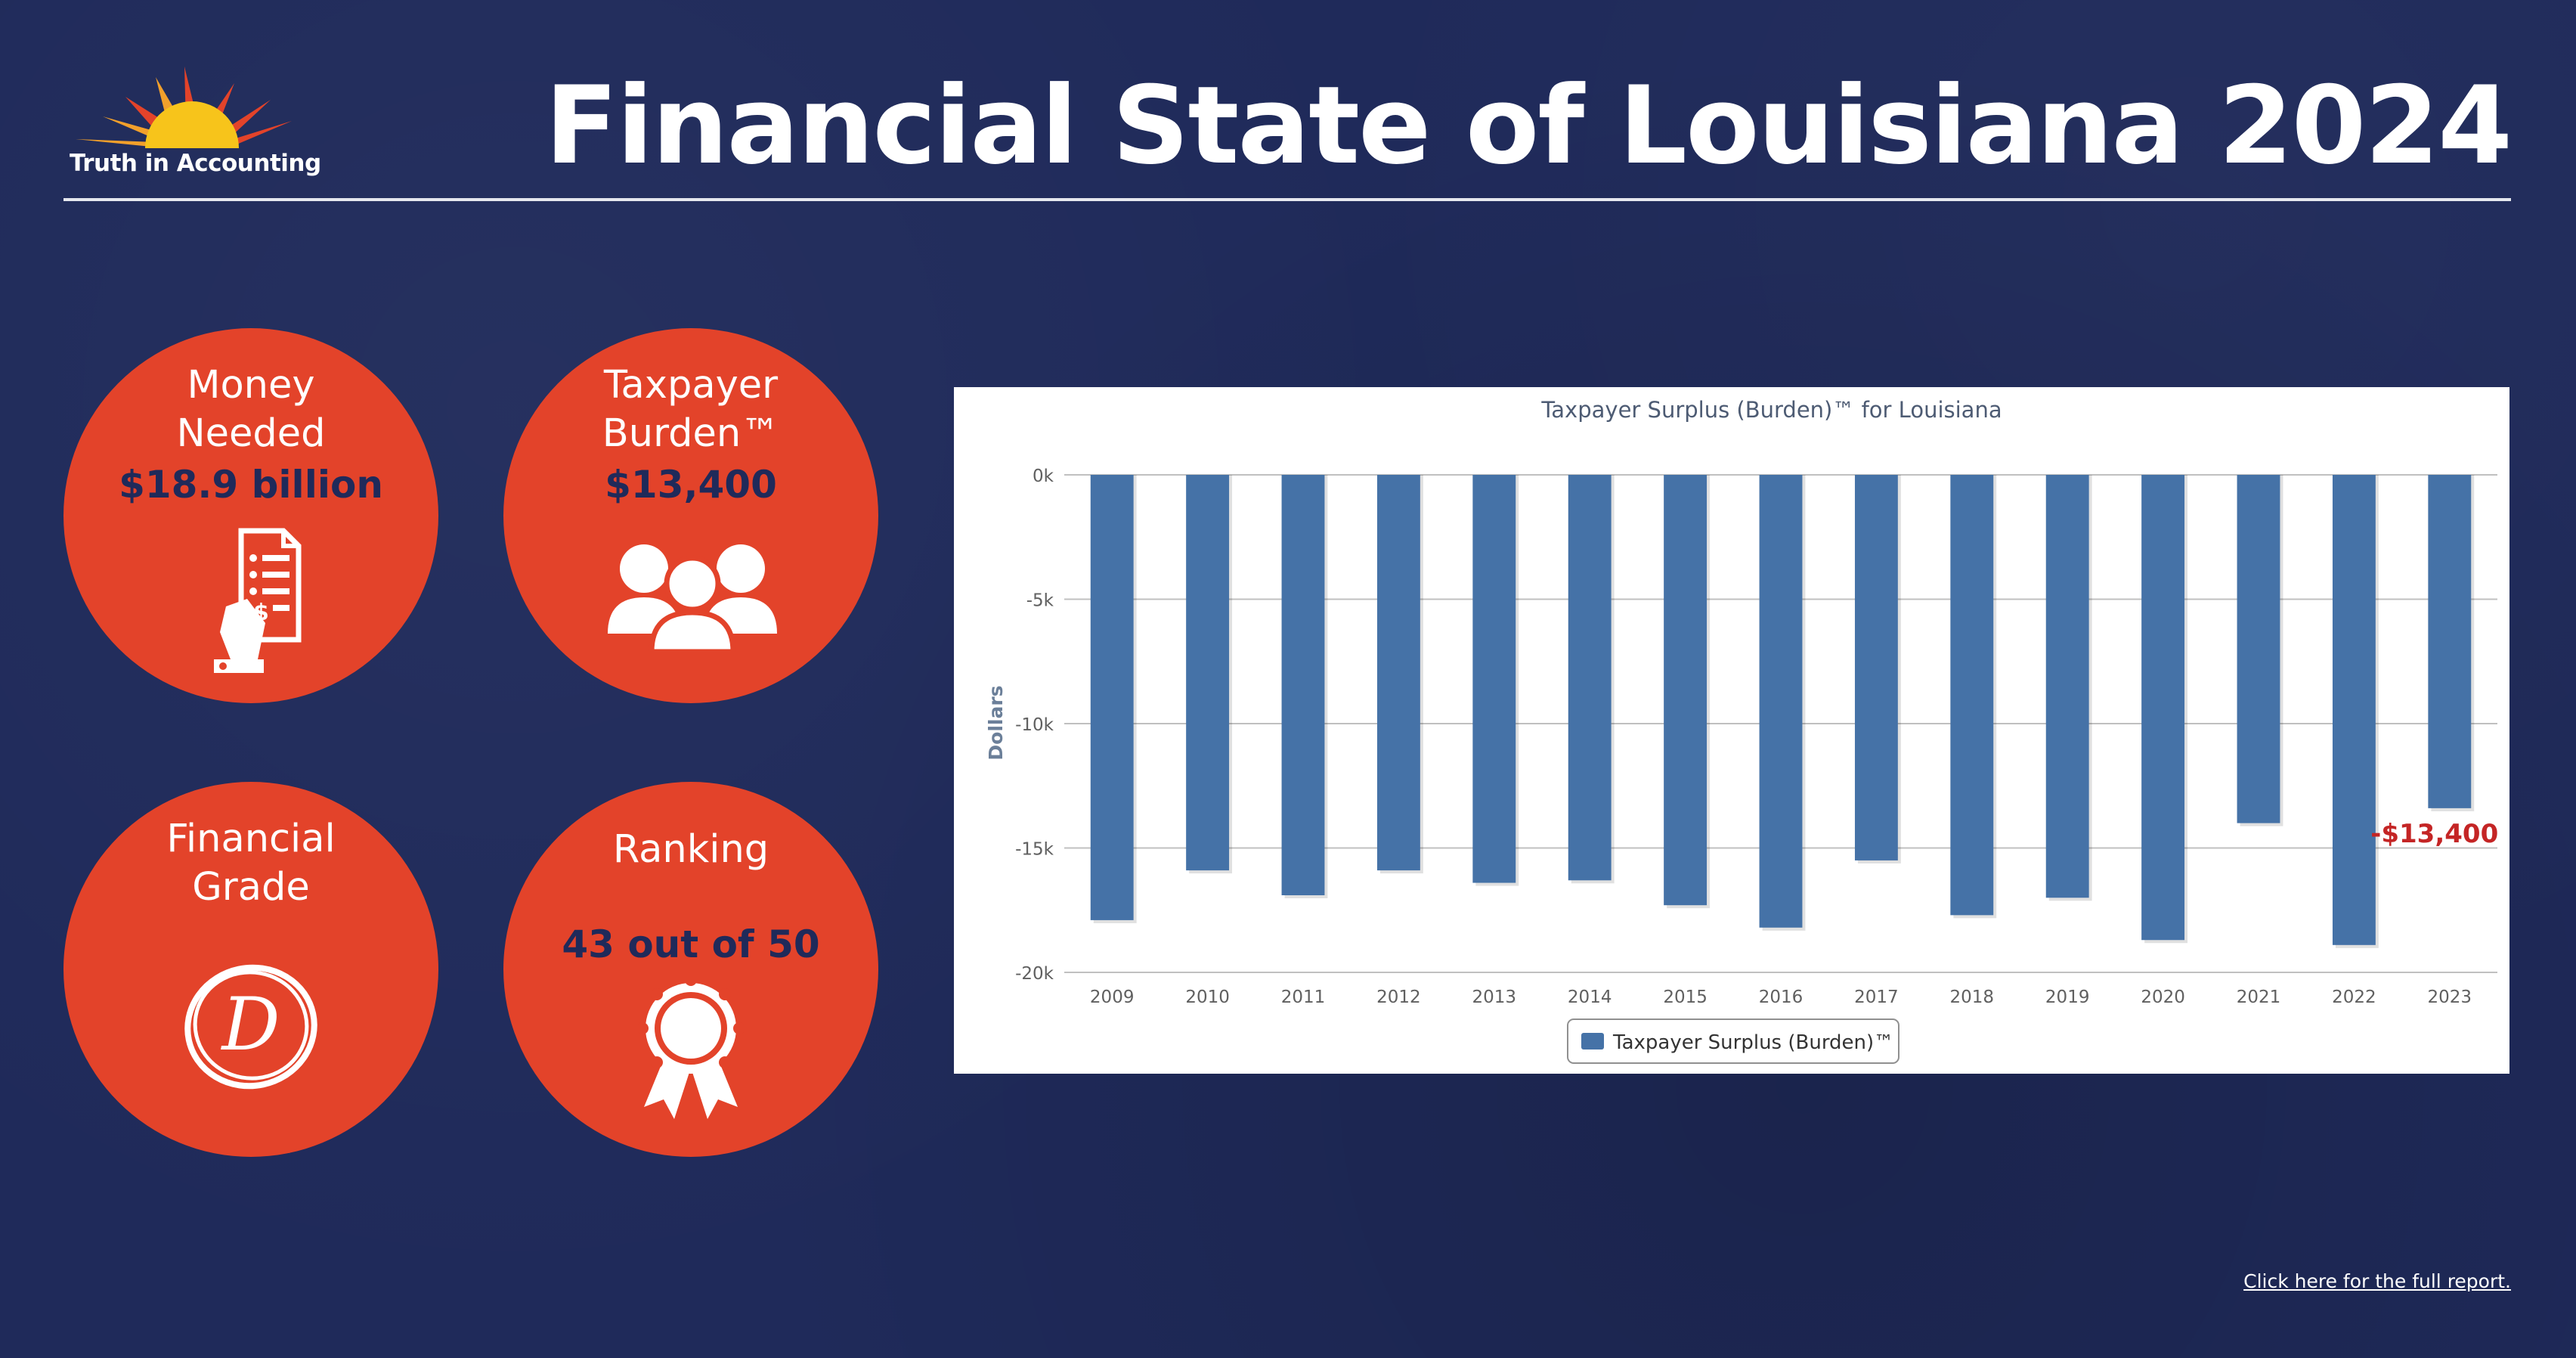 The width and height of the screenshot is (2576, 1358). What do you see at coordinates (1287, 199) in the screenshot?
I see `title-divider` at bounding box center [1287, 199].